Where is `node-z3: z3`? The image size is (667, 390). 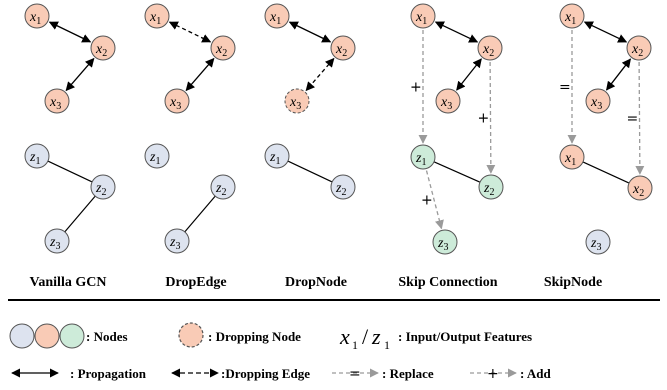 node-z3: z3 is located at coordinates (445, 242).